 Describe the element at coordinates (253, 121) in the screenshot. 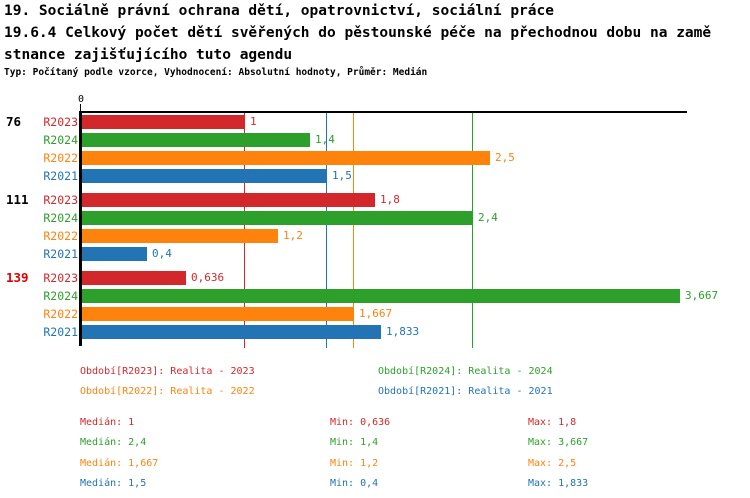

I see `bar-value-label: 1` at that location.